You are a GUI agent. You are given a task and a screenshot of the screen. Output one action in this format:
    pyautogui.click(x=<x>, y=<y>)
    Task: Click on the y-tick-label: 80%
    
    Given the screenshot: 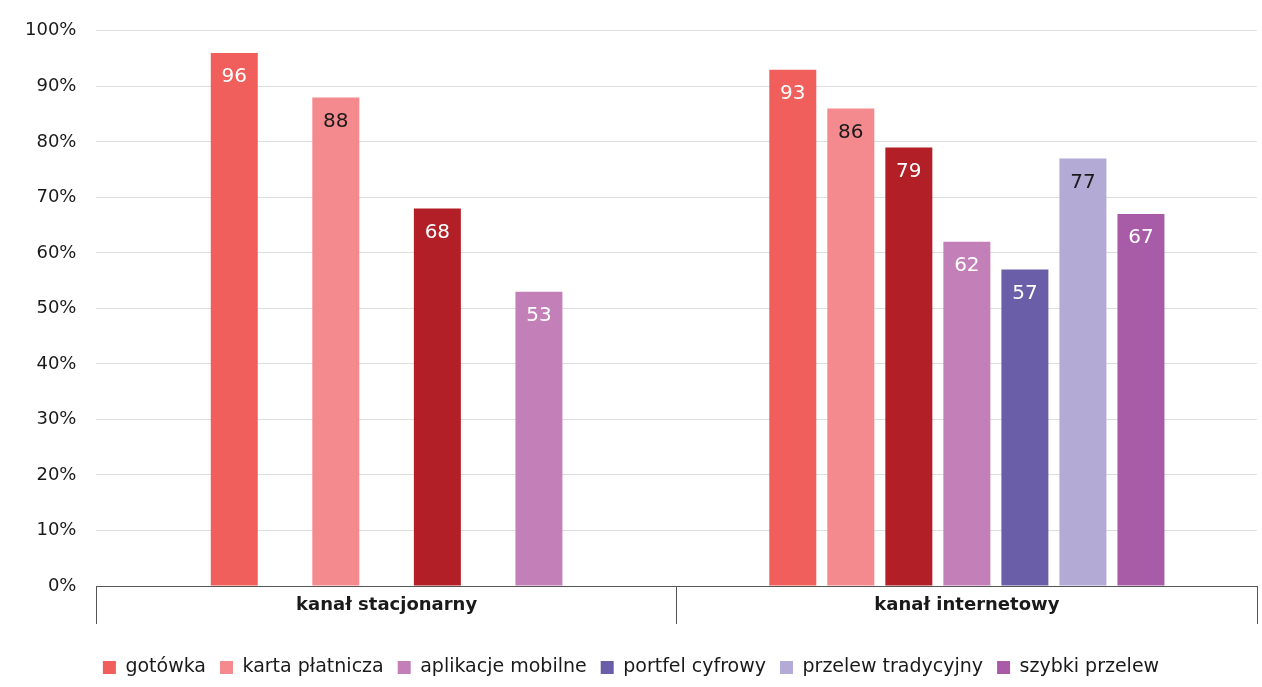 What is the action you would take?
    pyautogui.click(x=56, y=140)
    